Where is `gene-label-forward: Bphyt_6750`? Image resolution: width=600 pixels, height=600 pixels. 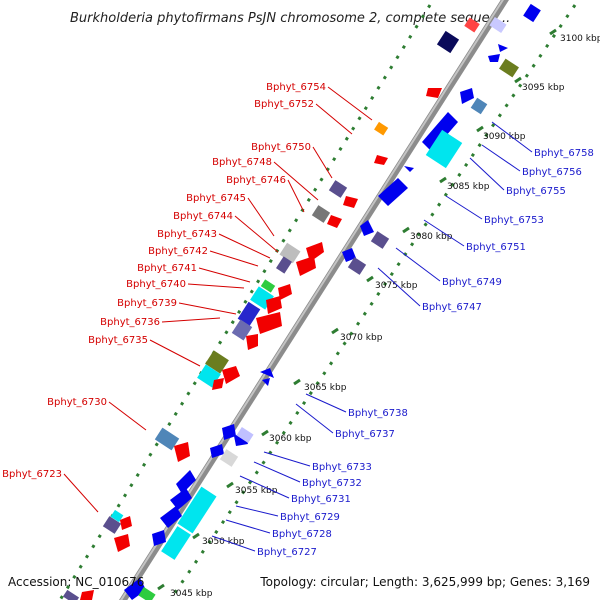 gene-label-forward: Bphyt_6750 is located at coordinates (281, 147).